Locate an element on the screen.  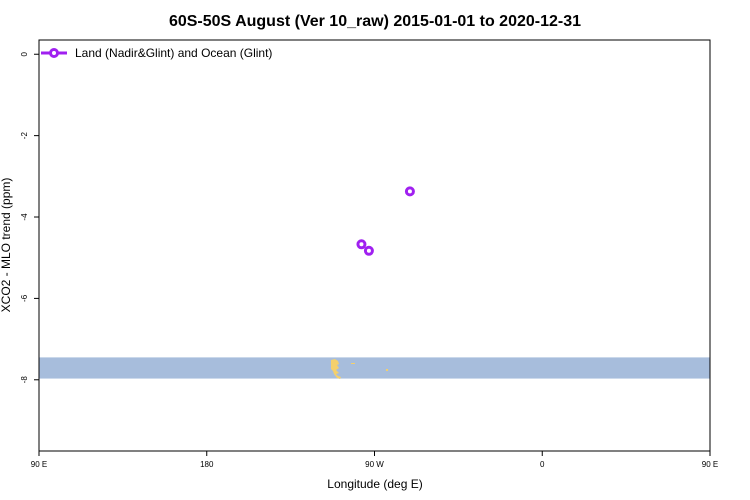
y-tick-label: -4 is located at coordinates (24, 217).